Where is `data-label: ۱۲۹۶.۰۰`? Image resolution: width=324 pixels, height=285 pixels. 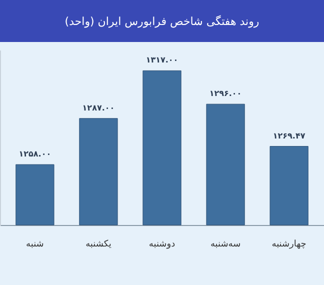
data-label: ۱۲۹۶.۰۰ is located at coordinates (225, 93).